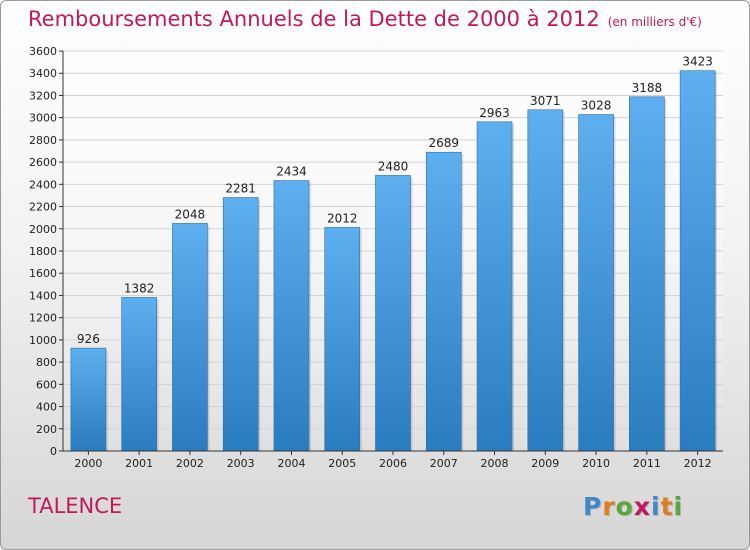 This screenshot has height=550, width=750. Describe the element at coordinates (43, 95) in the screenshot. I see `y-tick-label: 3200` at that location.